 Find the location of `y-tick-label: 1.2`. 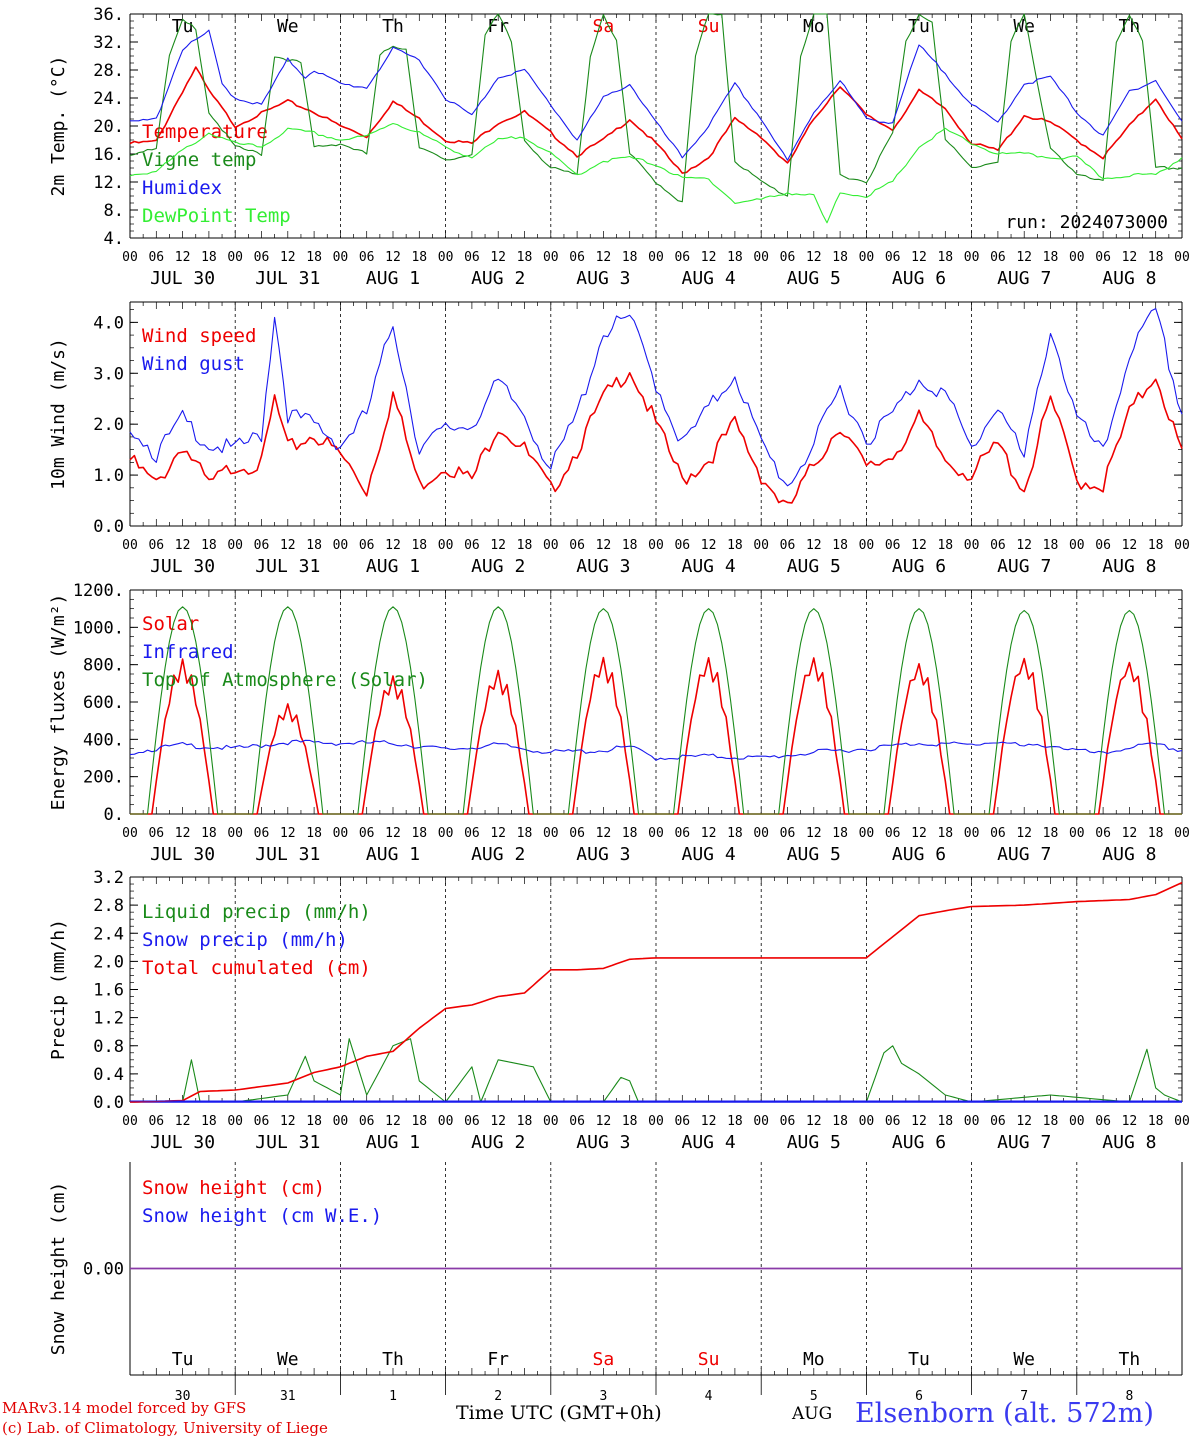

y-tick-label: 1.2 is located at coordinates (108, 1019).